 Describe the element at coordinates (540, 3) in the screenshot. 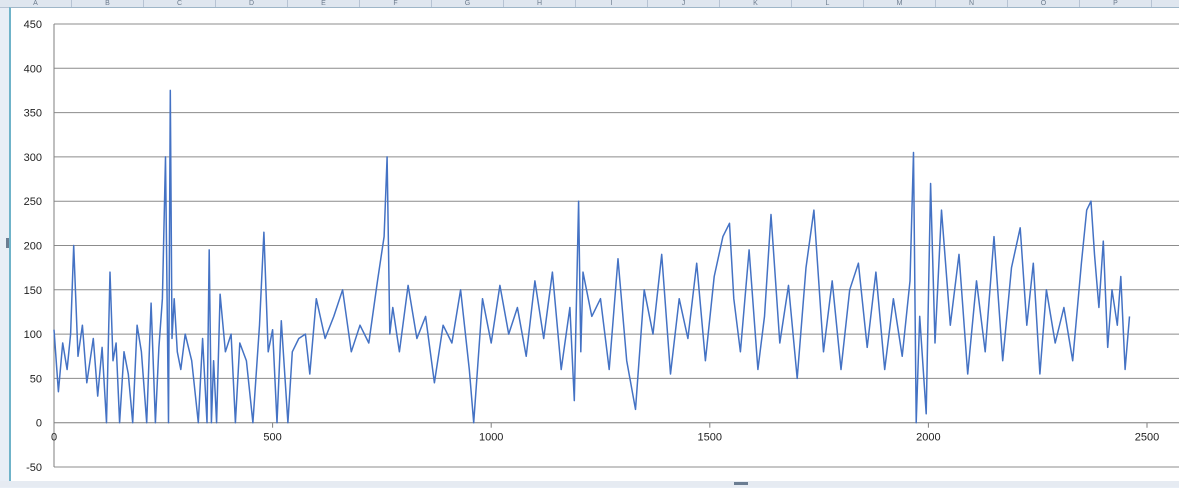

I see `column-header-H: H` at that location.